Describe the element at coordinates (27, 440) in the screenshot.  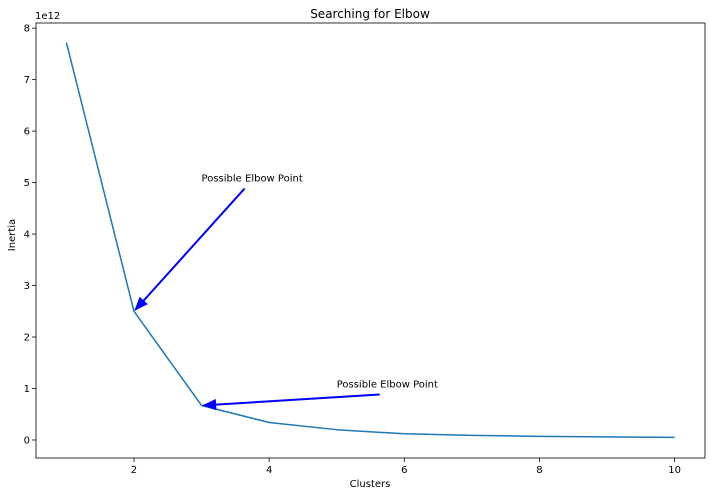
I see `y-tick-label: 0` at that location.